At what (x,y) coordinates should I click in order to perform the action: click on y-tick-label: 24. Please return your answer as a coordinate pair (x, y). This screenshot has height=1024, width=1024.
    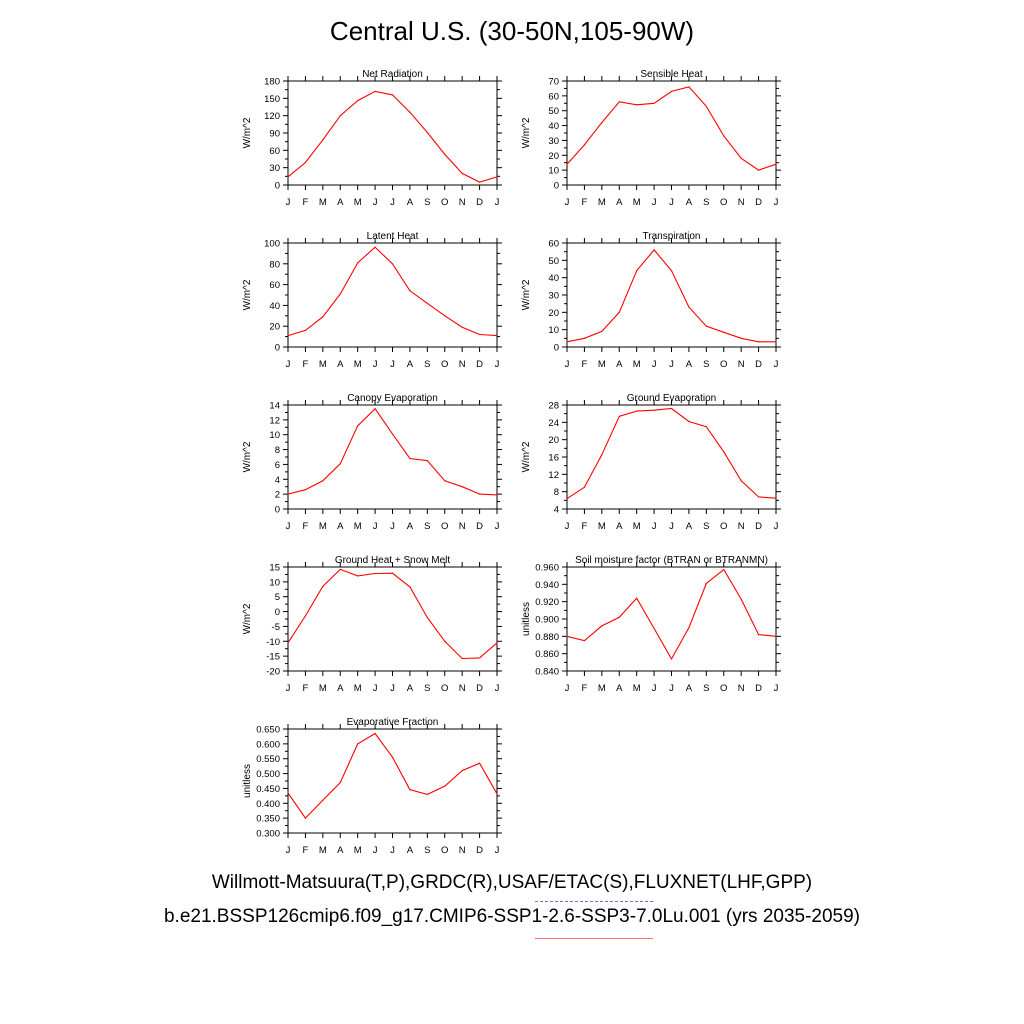
    Looking at the image, I should click on (553, 423).